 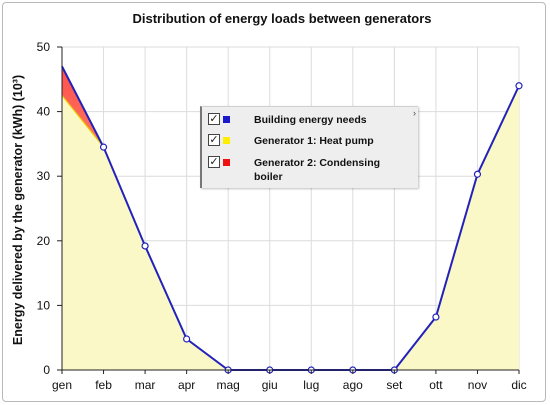 What do you see at coordinates (44, 47) in the screenshot?
I see `y-tick-label: 50` at bounding box center [44, 47].